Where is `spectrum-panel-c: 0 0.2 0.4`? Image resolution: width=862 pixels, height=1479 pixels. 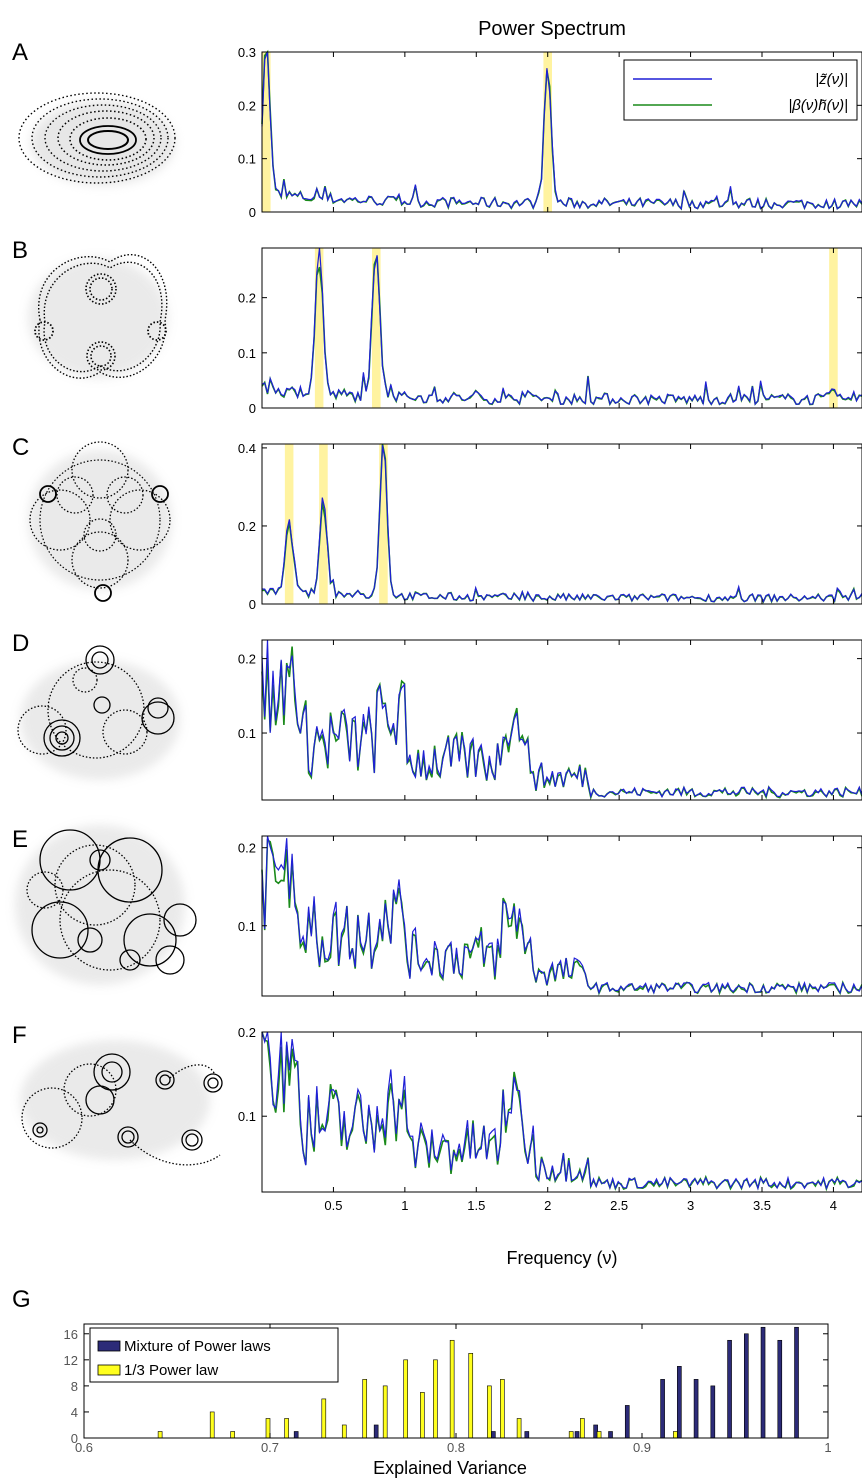 spectrum-panel-c: 0 0.2 0.4 is located at coordinates (550, 526).